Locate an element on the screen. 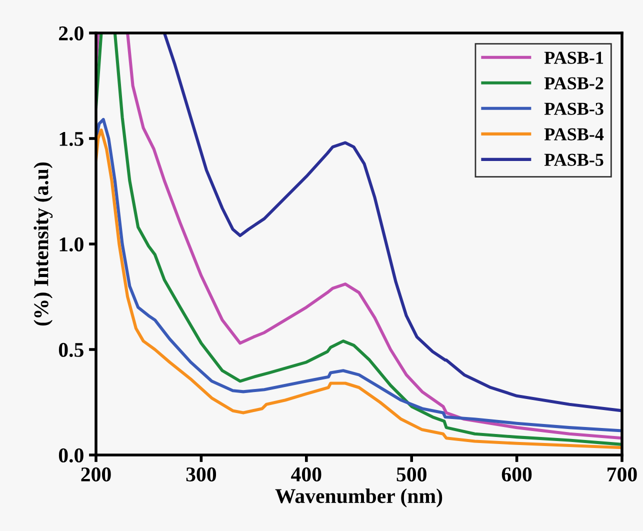 The height and width of the screenshot is (531, 643). y-tick-label: 0.5 is located at coordinates (71, 350).